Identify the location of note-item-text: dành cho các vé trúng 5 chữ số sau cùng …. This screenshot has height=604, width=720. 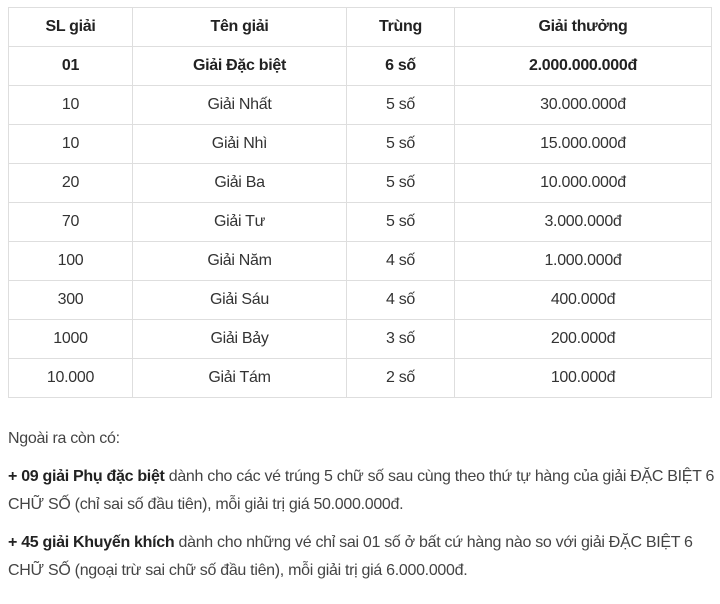
(361, 490).